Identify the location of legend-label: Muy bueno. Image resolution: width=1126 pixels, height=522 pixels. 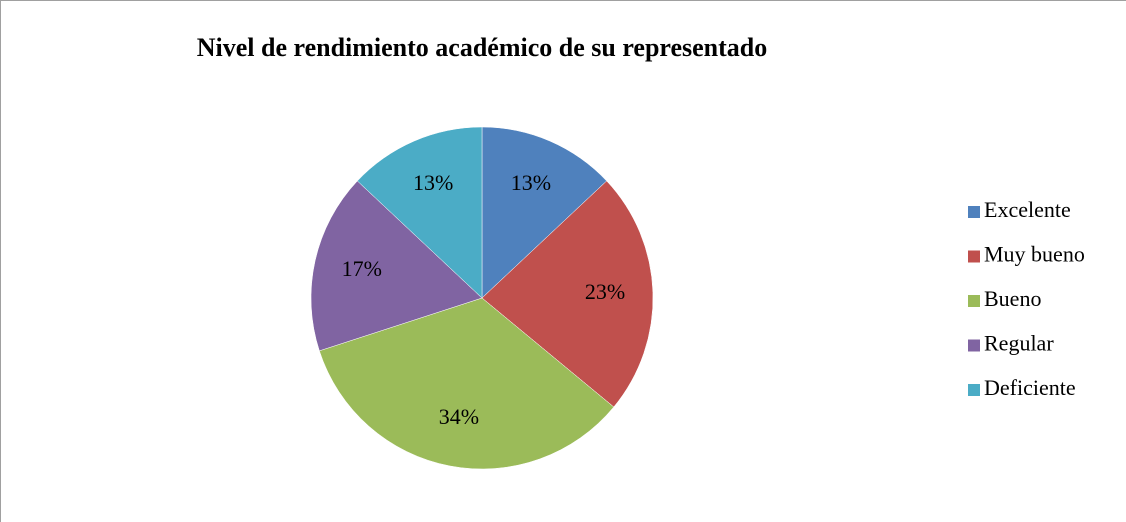
(1034, 254).